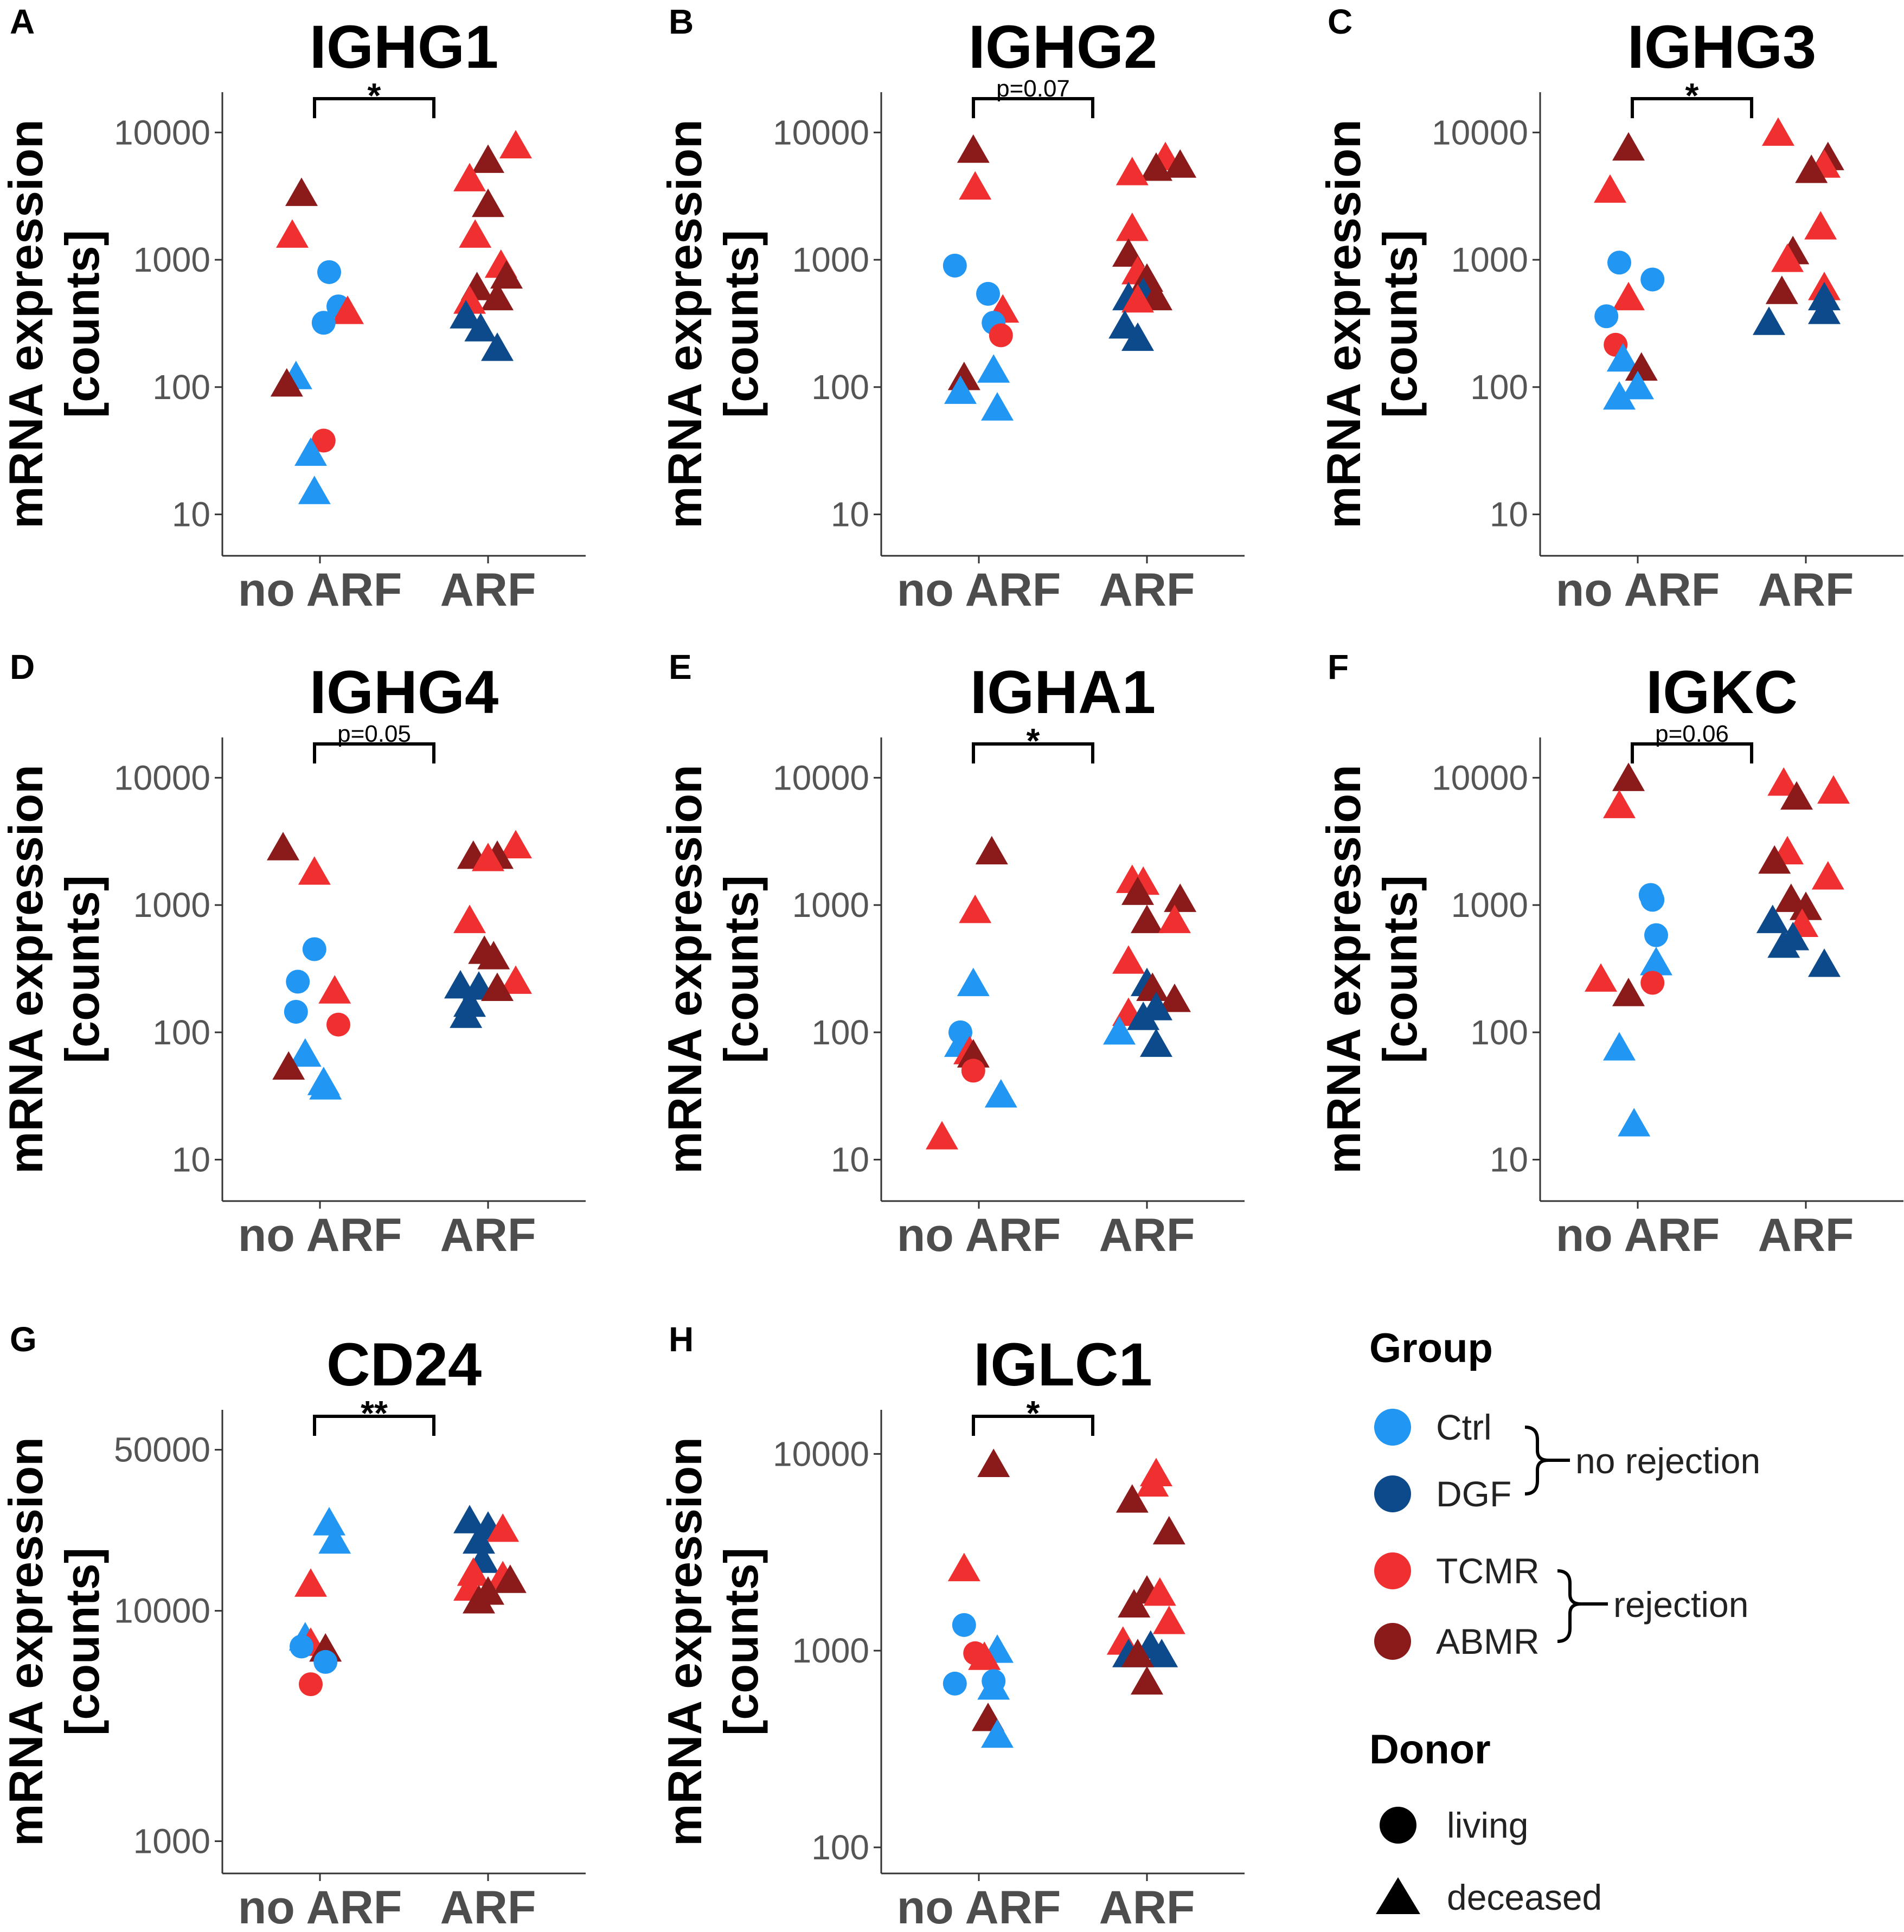 The width and height of the screenshot is (1904, 1932). What do you see at coordinates (1033, 88) in the screenshot?
I see `significance-label-b: p=0.07` at bounding box center [1033, 88].